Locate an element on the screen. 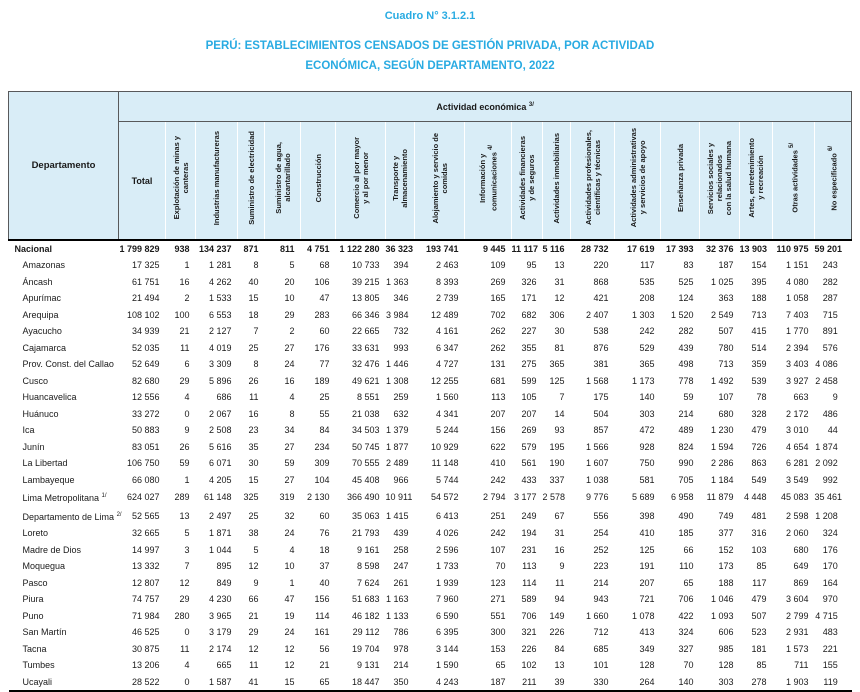  table-cell: 7 624 is located at coordinates (368, 582).